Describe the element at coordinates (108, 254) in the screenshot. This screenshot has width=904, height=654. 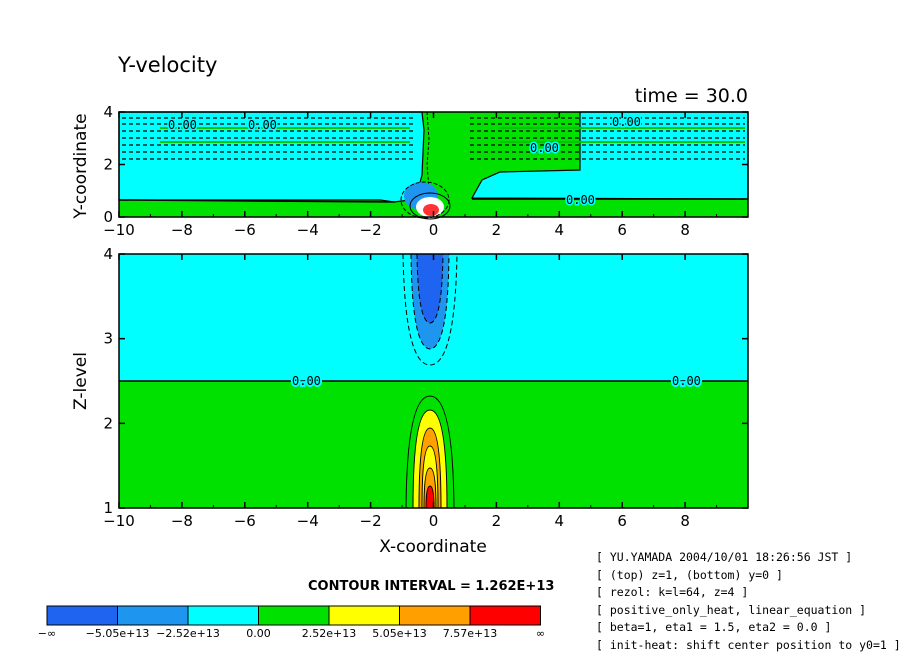
I see `bottom-y-tick-label: 4` at that location.